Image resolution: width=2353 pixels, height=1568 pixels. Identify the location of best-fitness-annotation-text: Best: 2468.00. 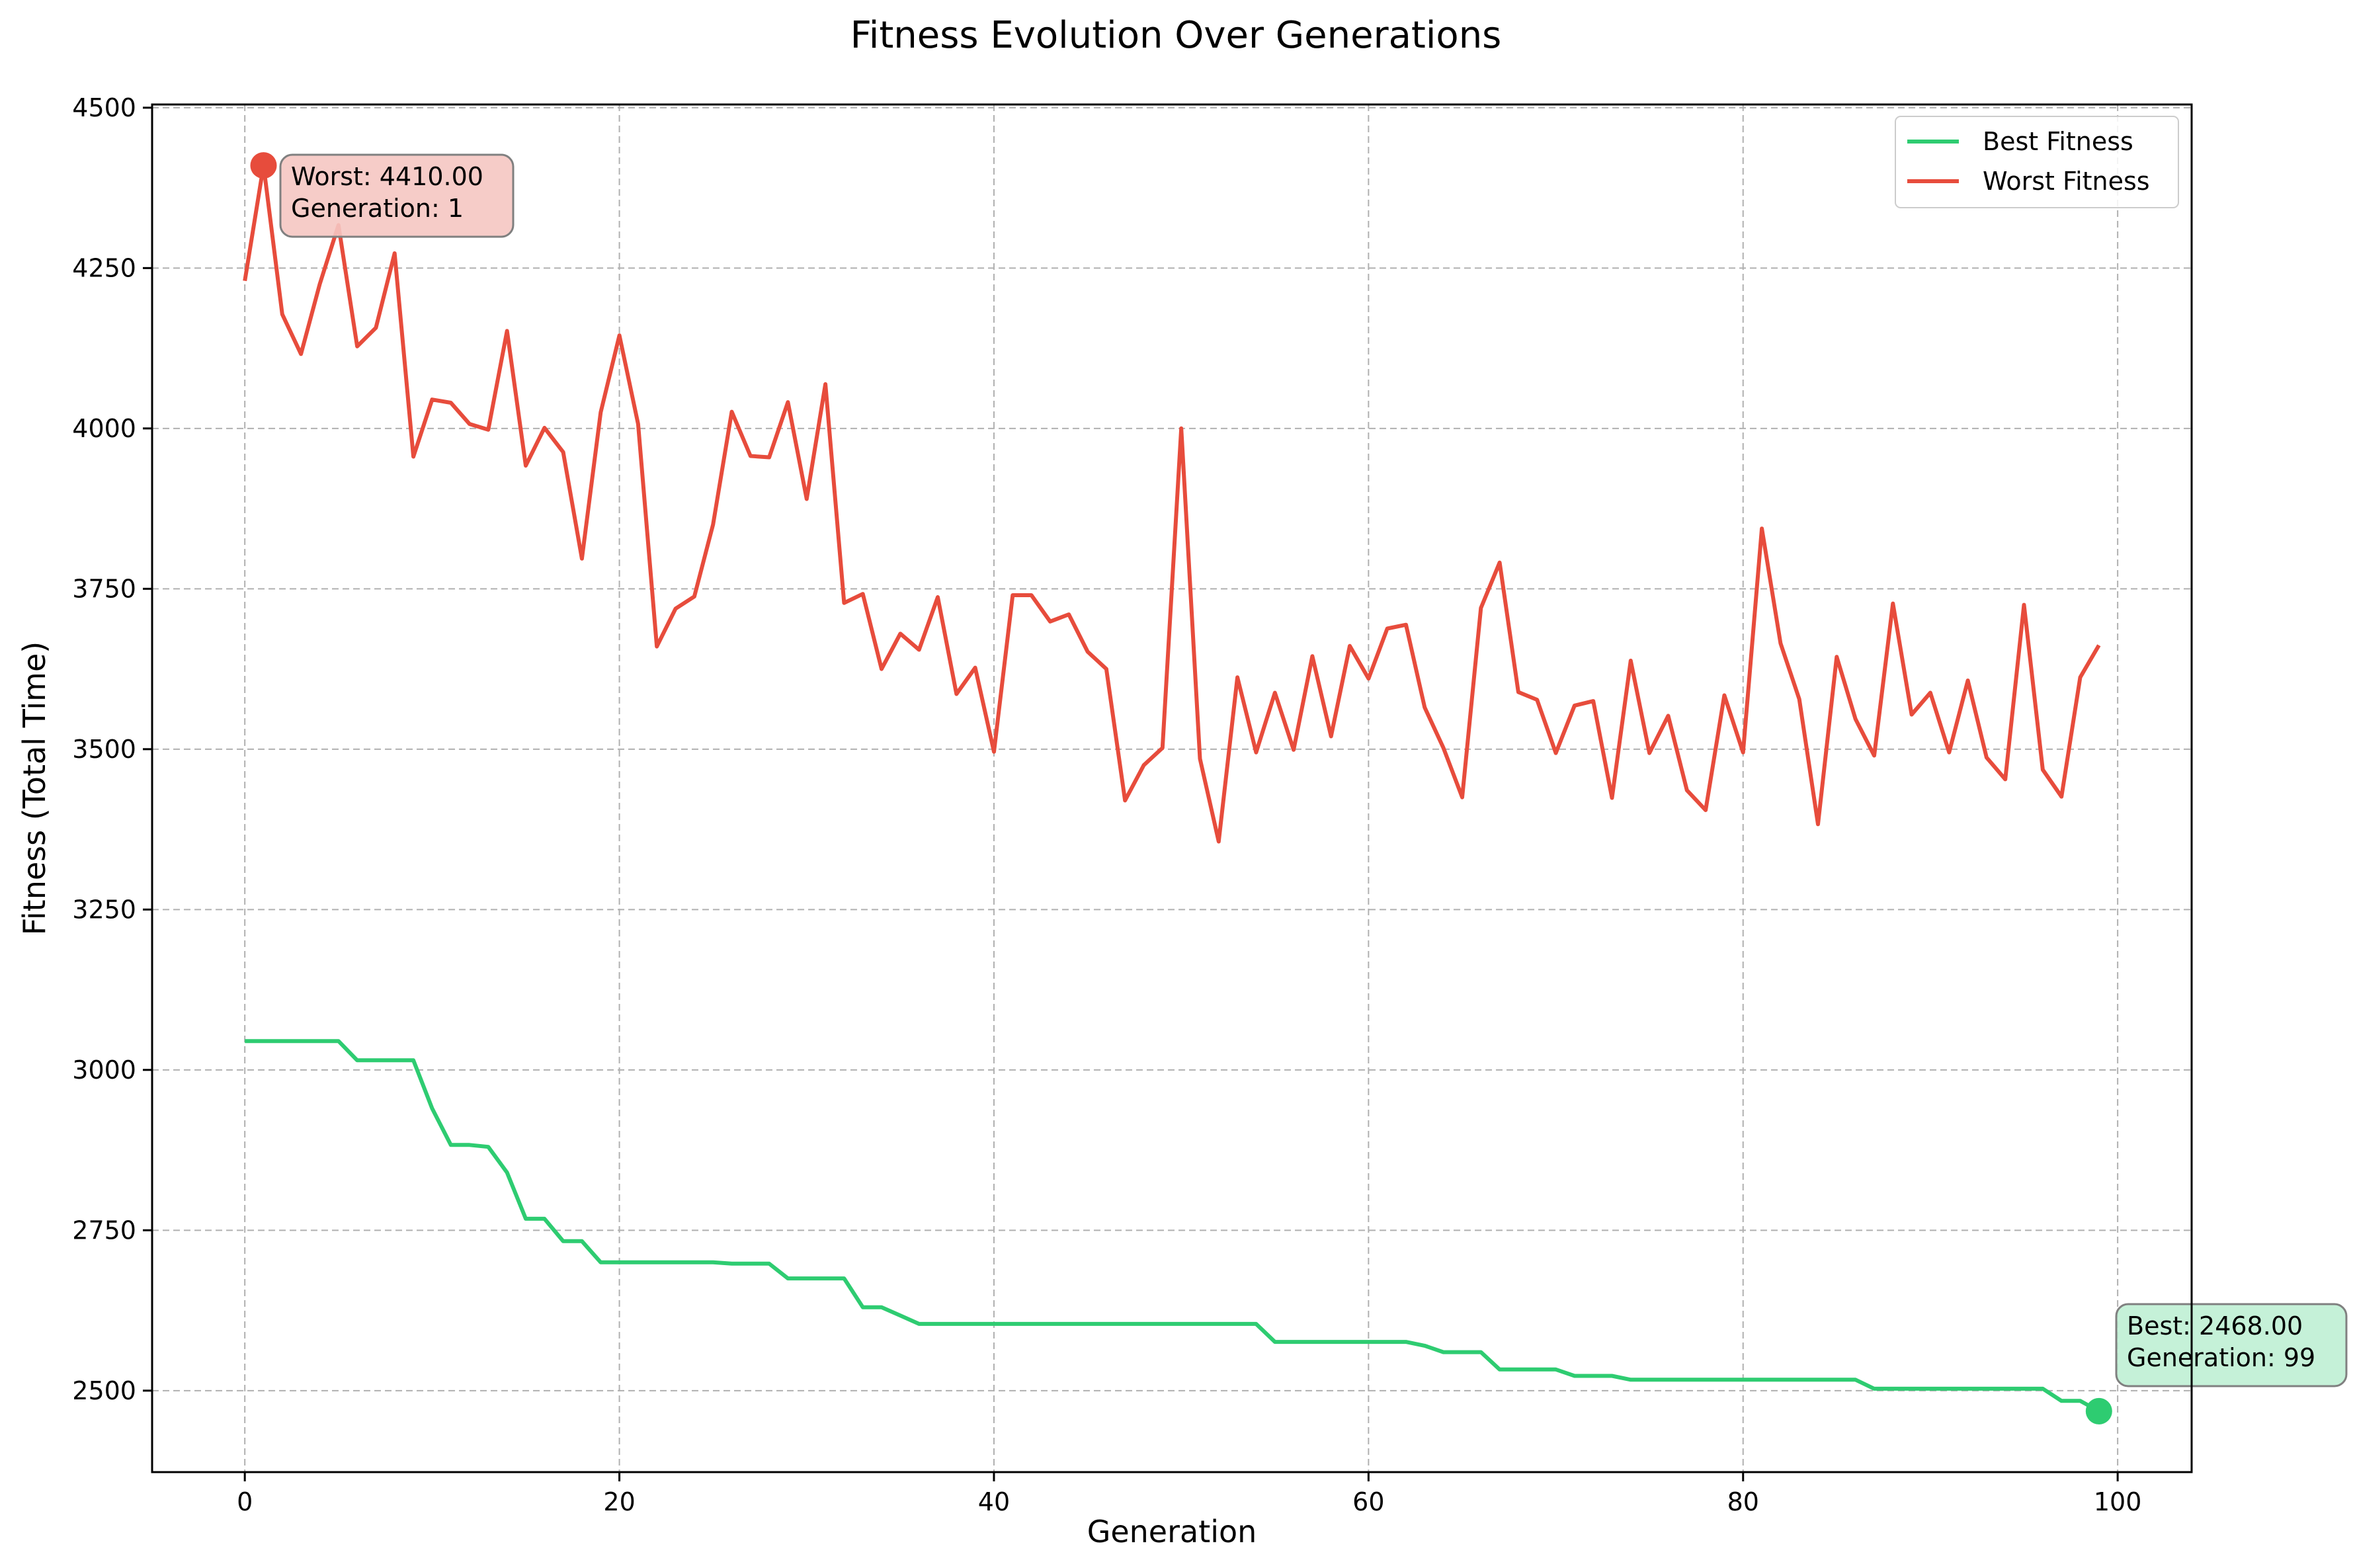
(2215, 1326).